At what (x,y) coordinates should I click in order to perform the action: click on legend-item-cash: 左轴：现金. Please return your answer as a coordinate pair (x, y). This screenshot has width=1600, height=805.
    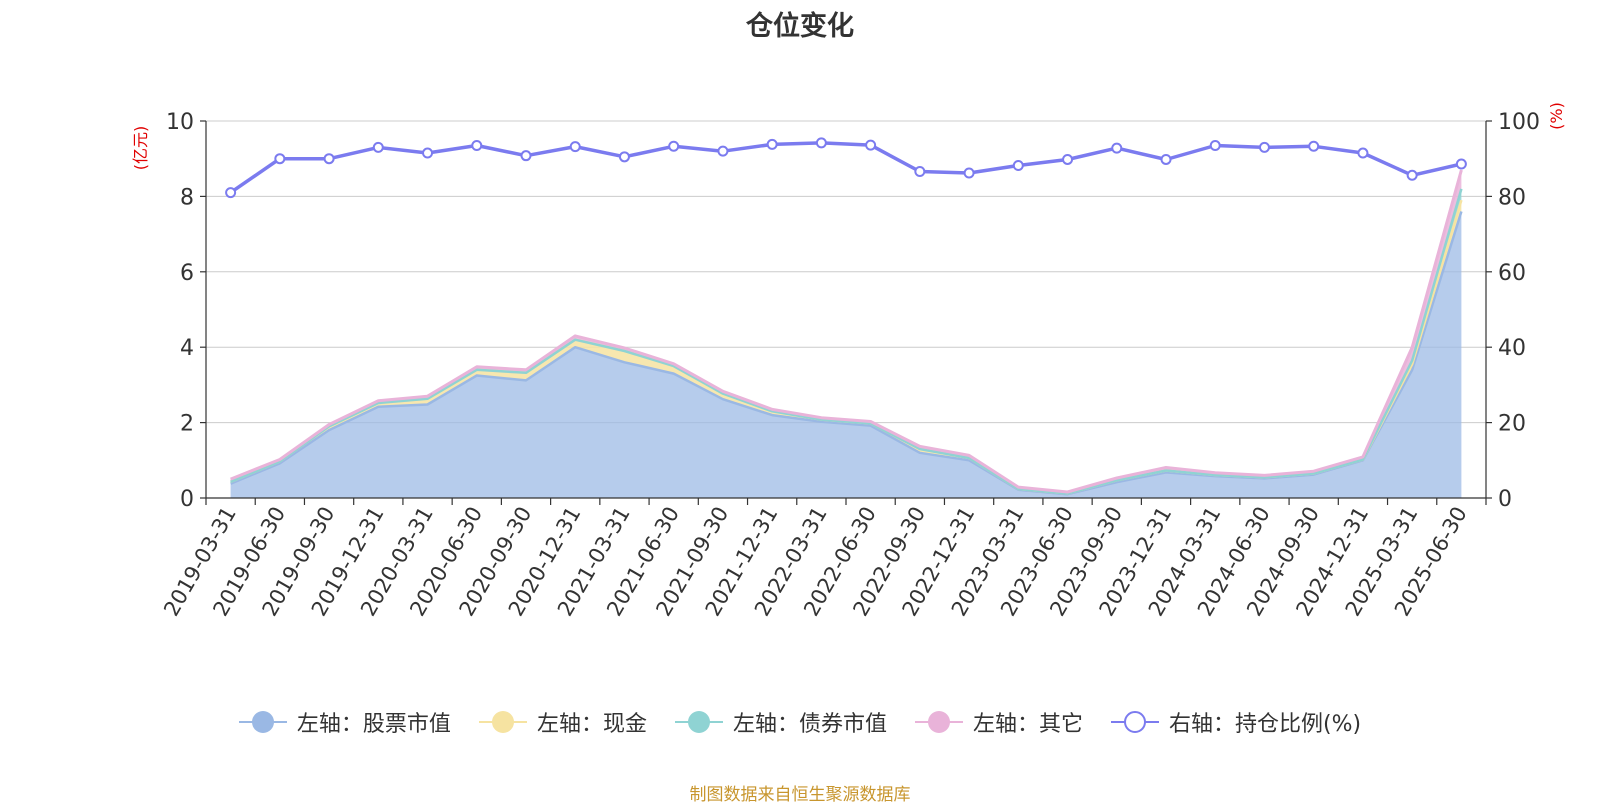
    Looking at the image, I should click on (562, 722).